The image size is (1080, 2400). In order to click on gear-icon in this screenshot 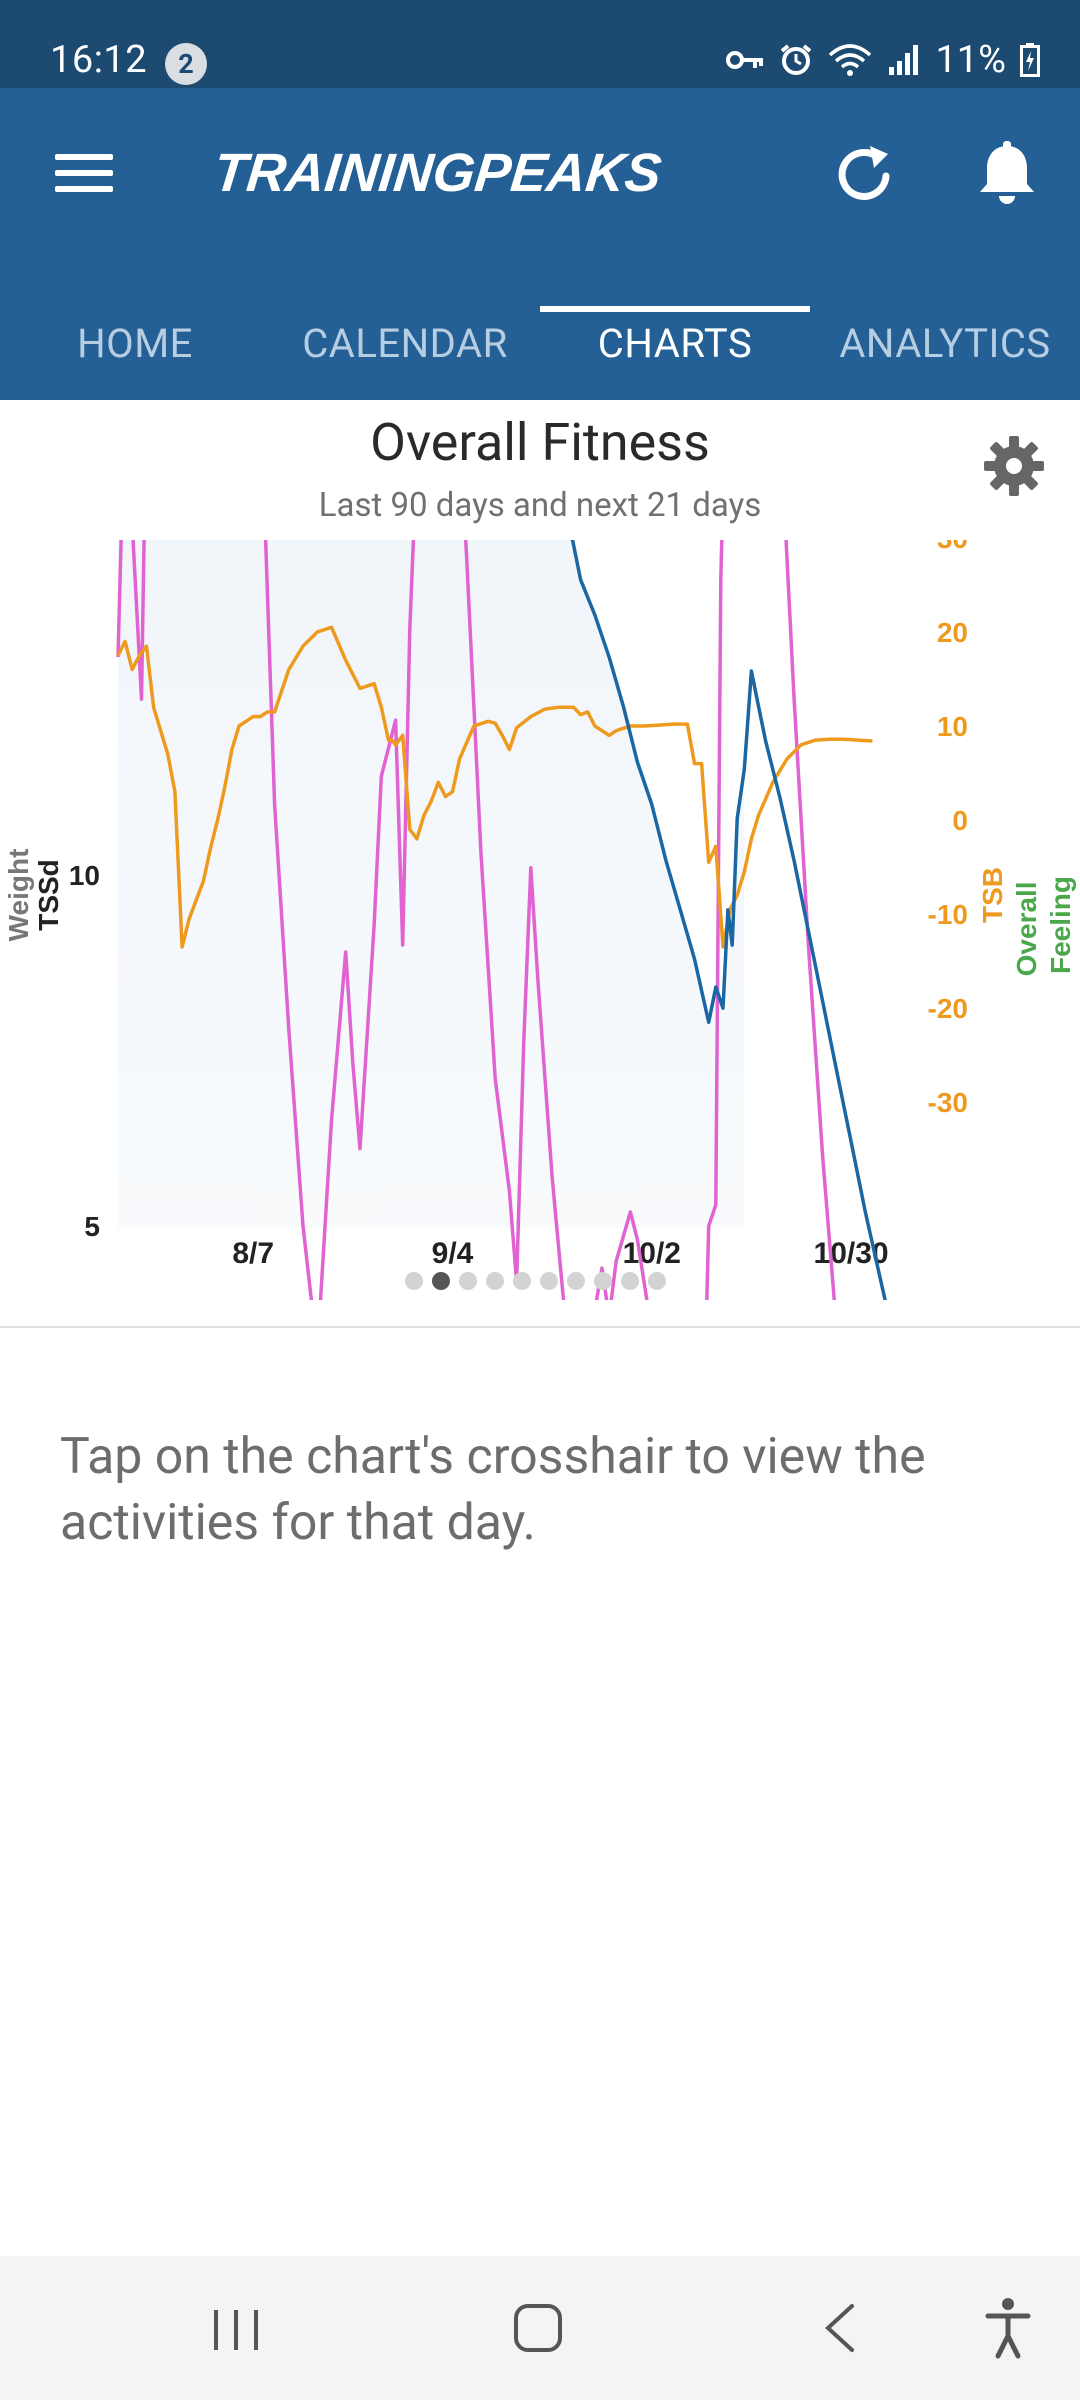, I will do `click(1014, 466)`.